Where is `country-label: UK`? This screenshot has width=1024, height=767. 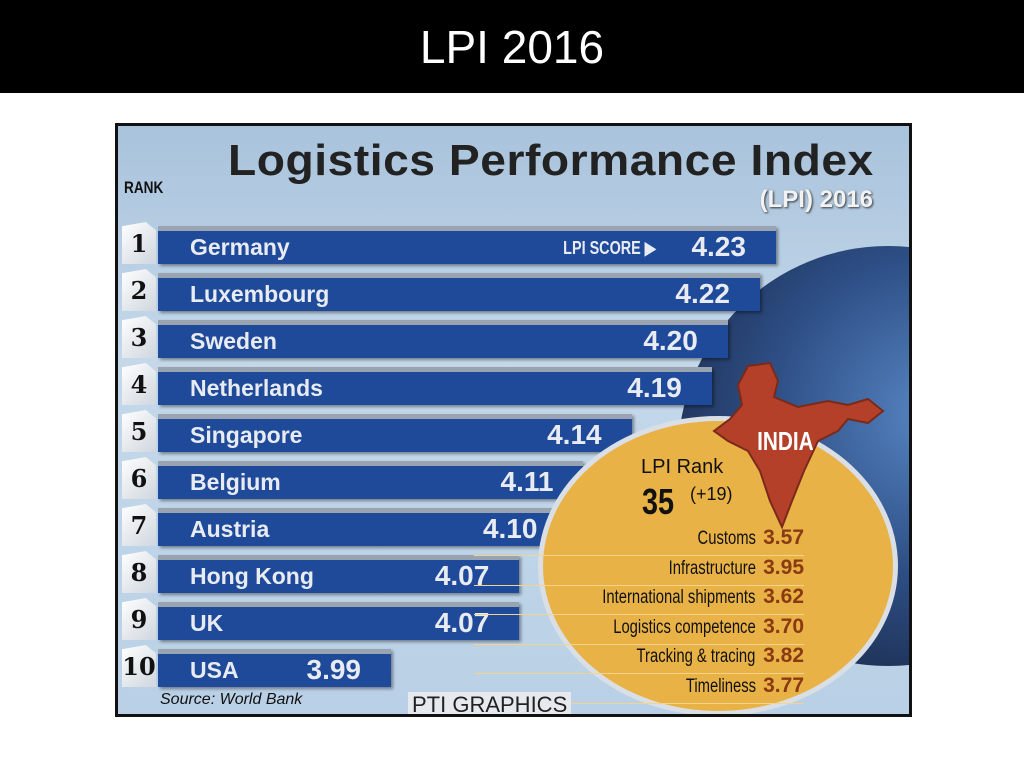 country-label: UK is located at coordinates (207, 623).